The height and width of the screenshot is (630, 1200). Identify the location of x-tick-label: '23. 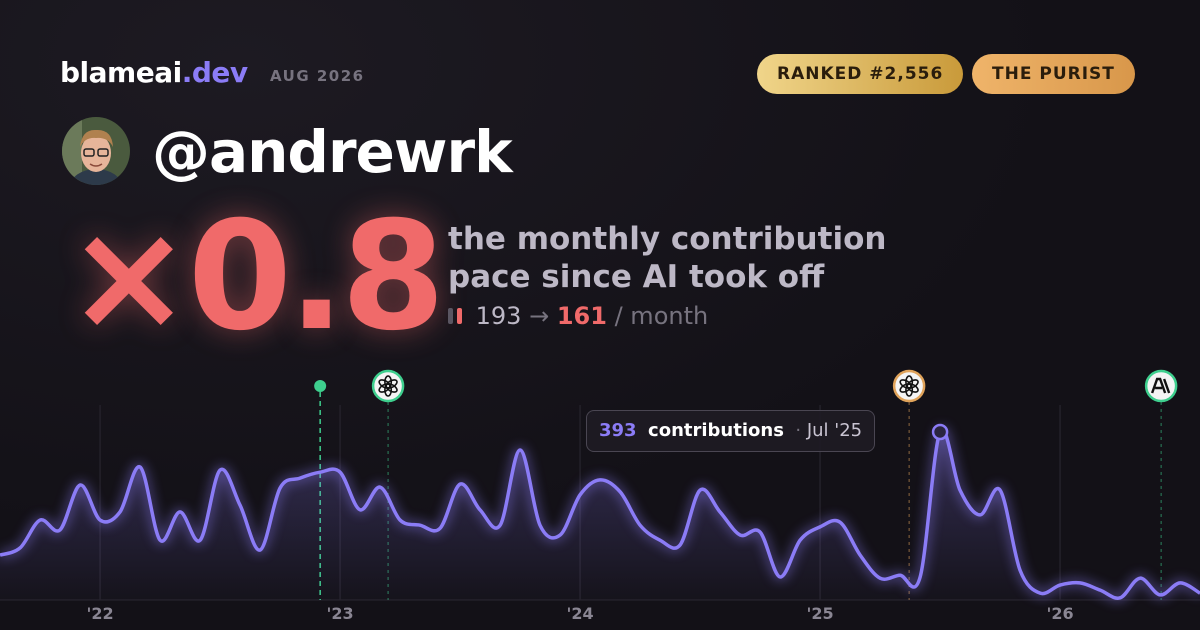
(339, 613).